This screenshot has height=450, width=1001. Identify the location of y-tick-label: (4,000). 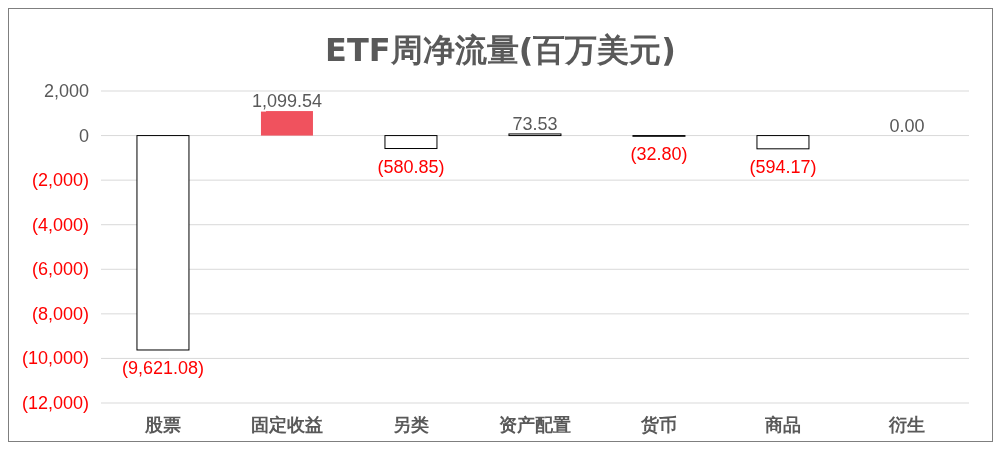
(60, 224).